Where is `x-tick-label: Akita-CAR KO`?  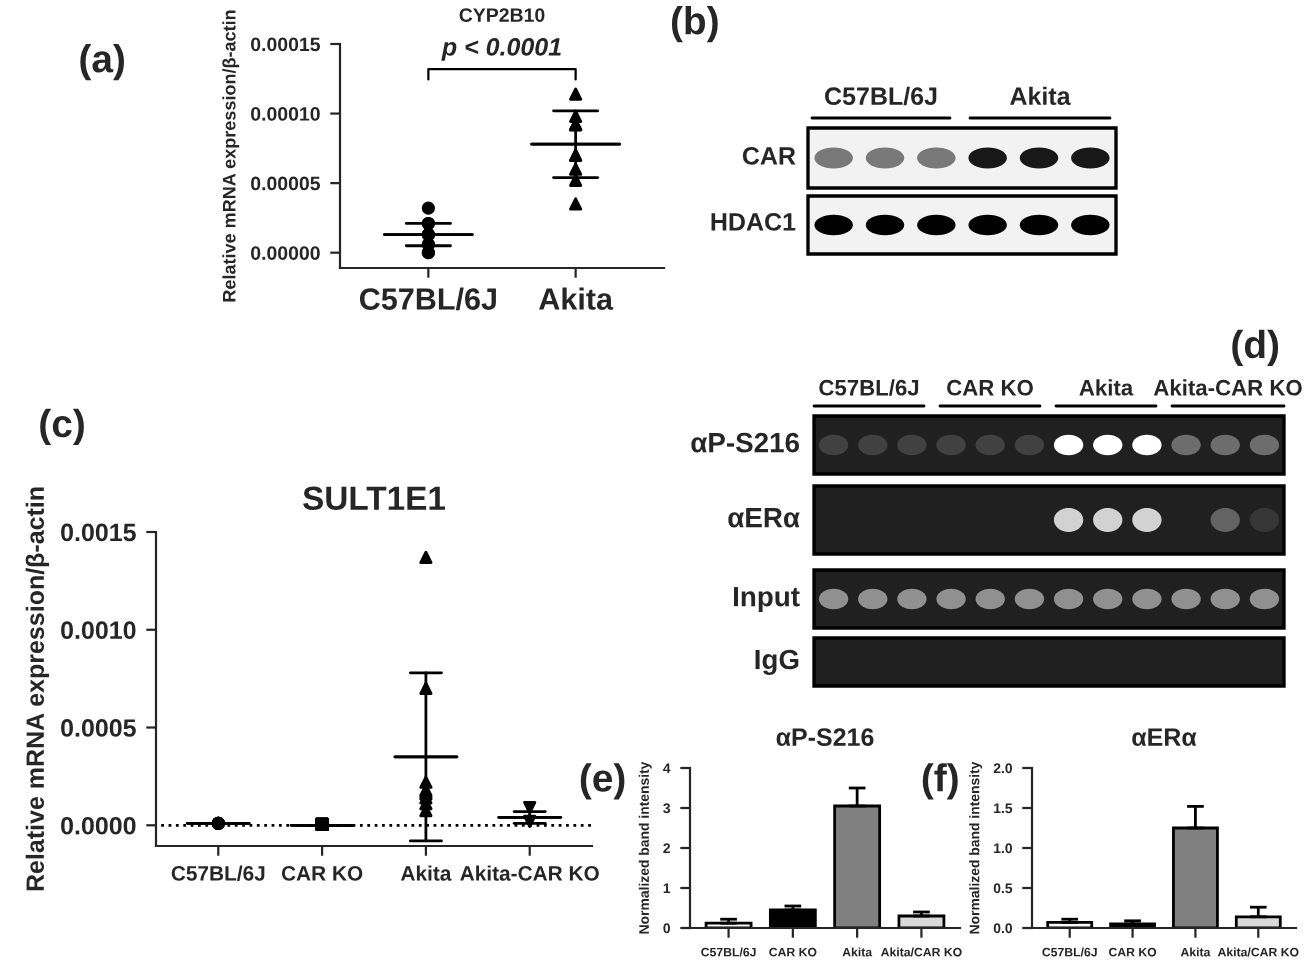
x-tick-label: Akita-CAR KO is located at coordinates (529, 873).